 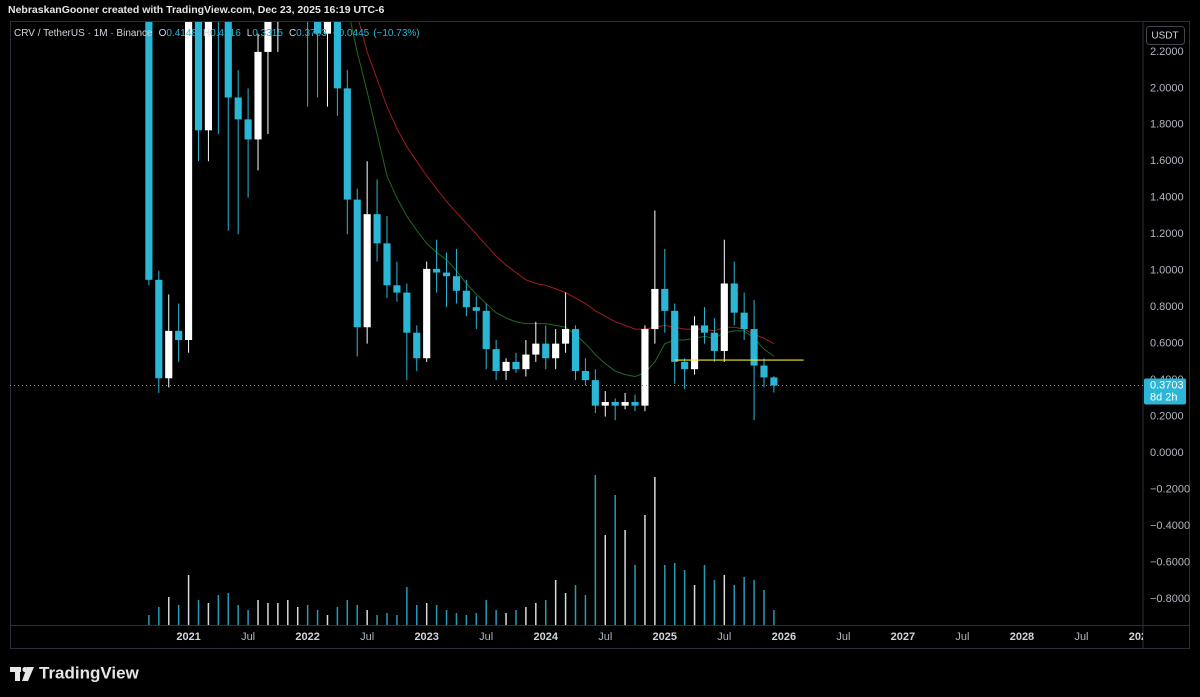 What do you see at coordinates (1167, 161) in the screenshot?
I see `y-tick-label: 1.6000` at bounding box center [1167, 161].